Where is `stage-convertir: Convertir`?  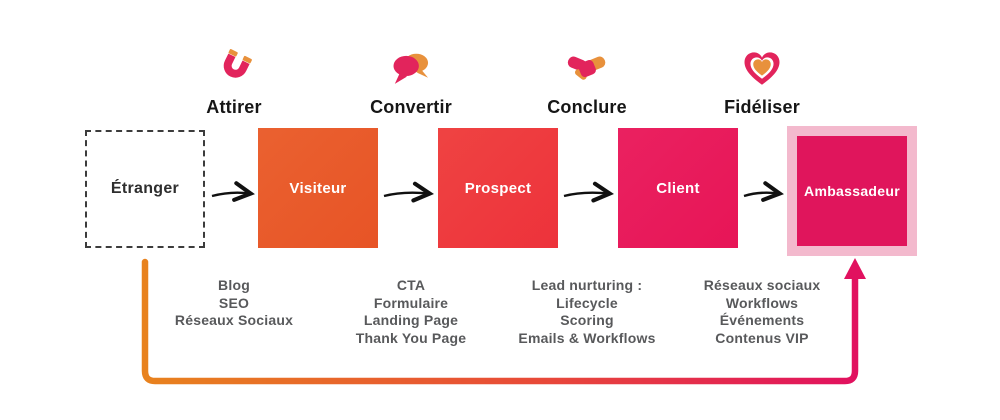 stage-convertir: Convertir is located at coordinates (411, 83).